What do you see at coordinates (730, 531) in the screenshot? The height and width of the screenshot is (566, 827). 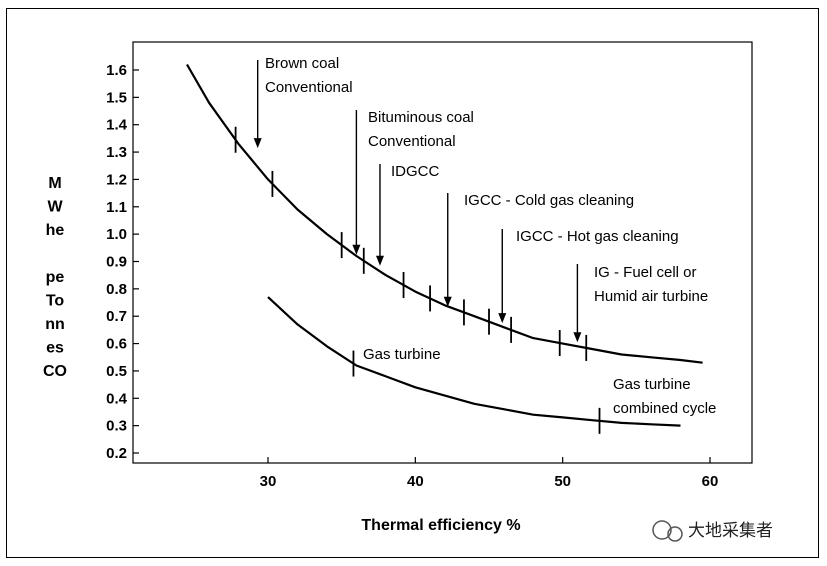 I see `watermark-text: 大地采集者` at bounding box center [730, 531].